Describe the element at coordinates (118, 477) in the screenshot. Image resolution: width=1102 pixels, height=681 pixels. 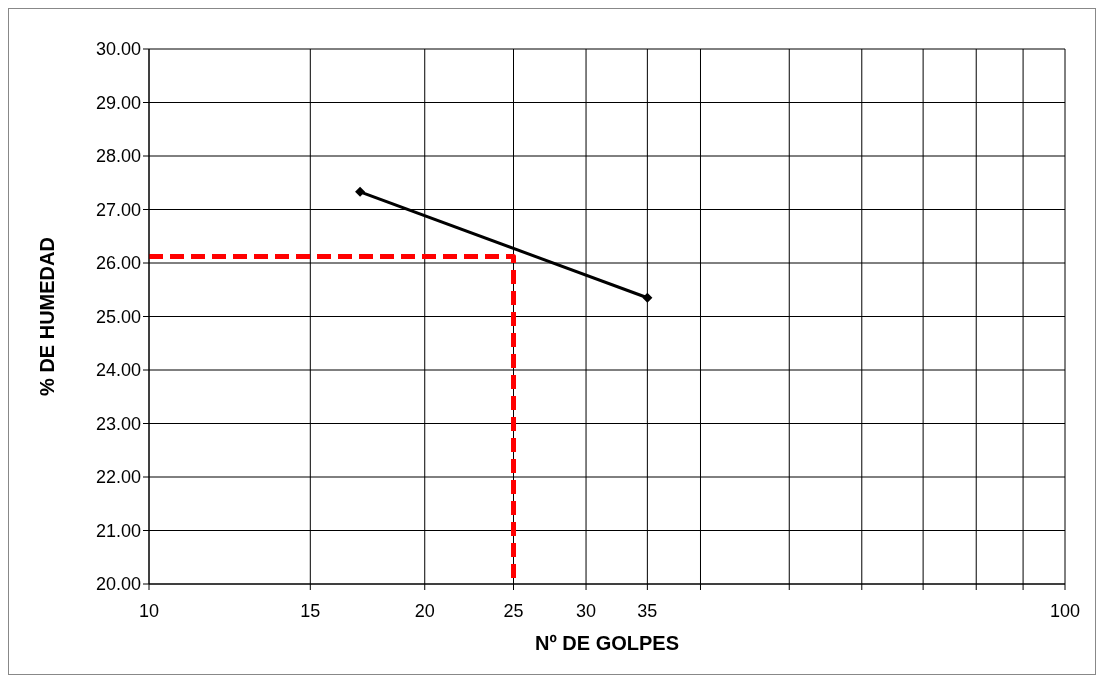
I see `y-tick-label: 22.00` at that location.